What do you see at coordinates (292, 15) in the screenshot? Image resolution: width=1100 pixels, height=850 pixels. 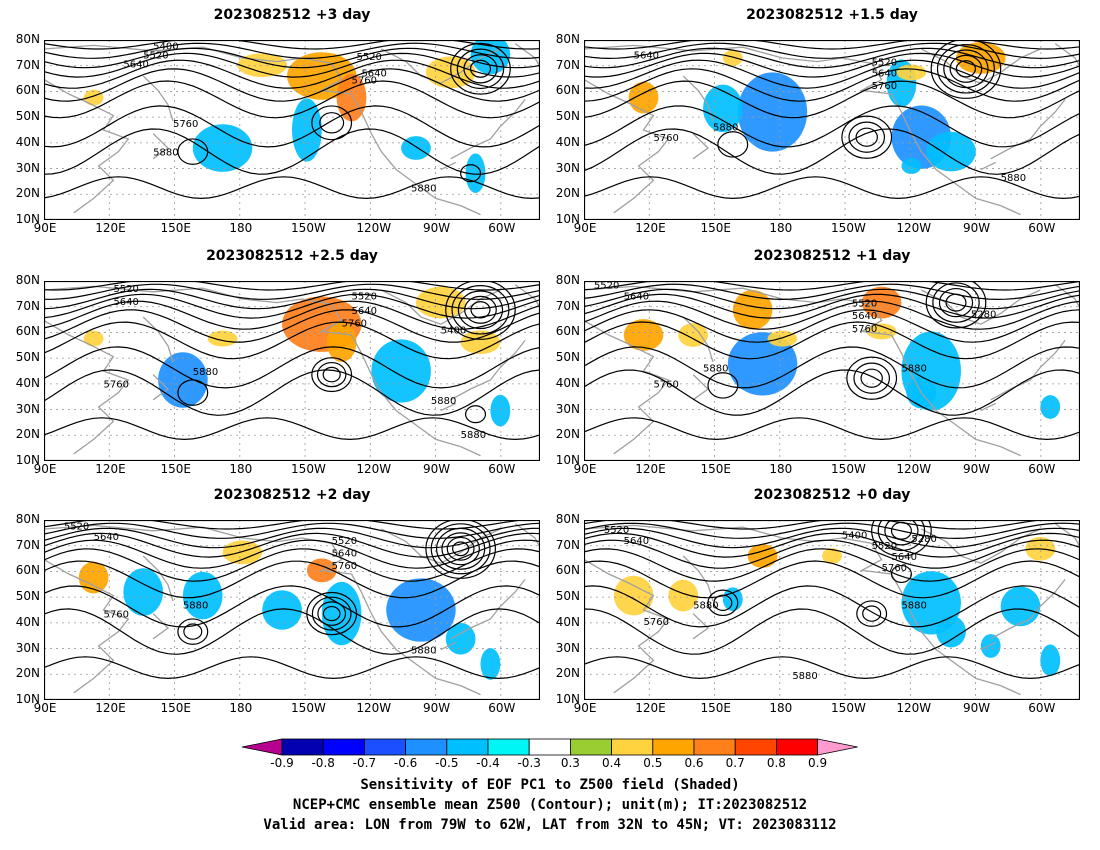 I see `panel-title: 2023082512 +3 day` at bounding box center [292, 15].